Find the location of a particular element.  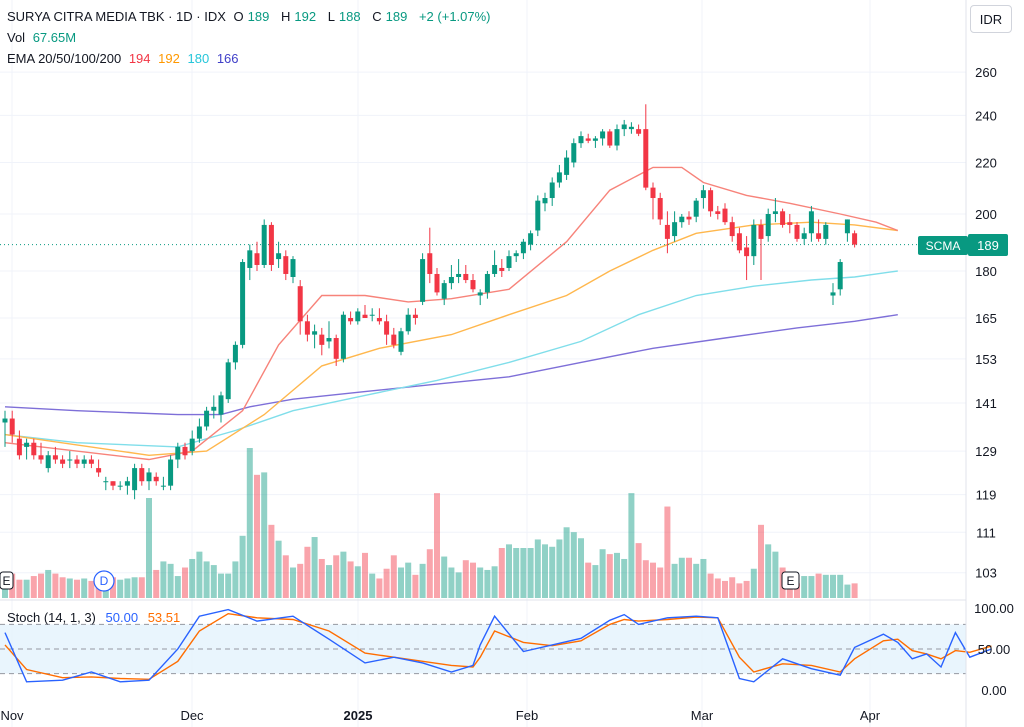

volume-legend: Vol 67.65M is located at coordinates (43, 37).